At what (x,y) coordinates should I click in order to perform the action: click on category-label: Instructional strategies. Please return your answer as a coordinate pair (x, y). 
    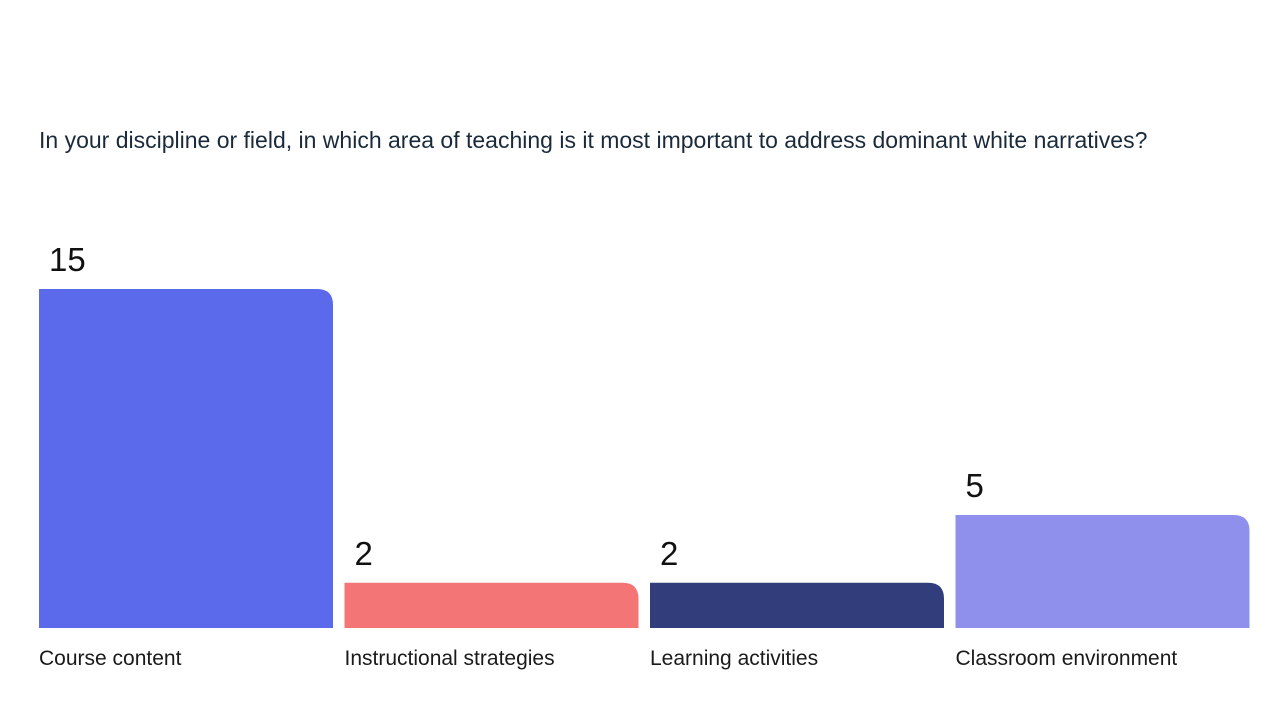
    Looking at the image, I should click on (450, 658).